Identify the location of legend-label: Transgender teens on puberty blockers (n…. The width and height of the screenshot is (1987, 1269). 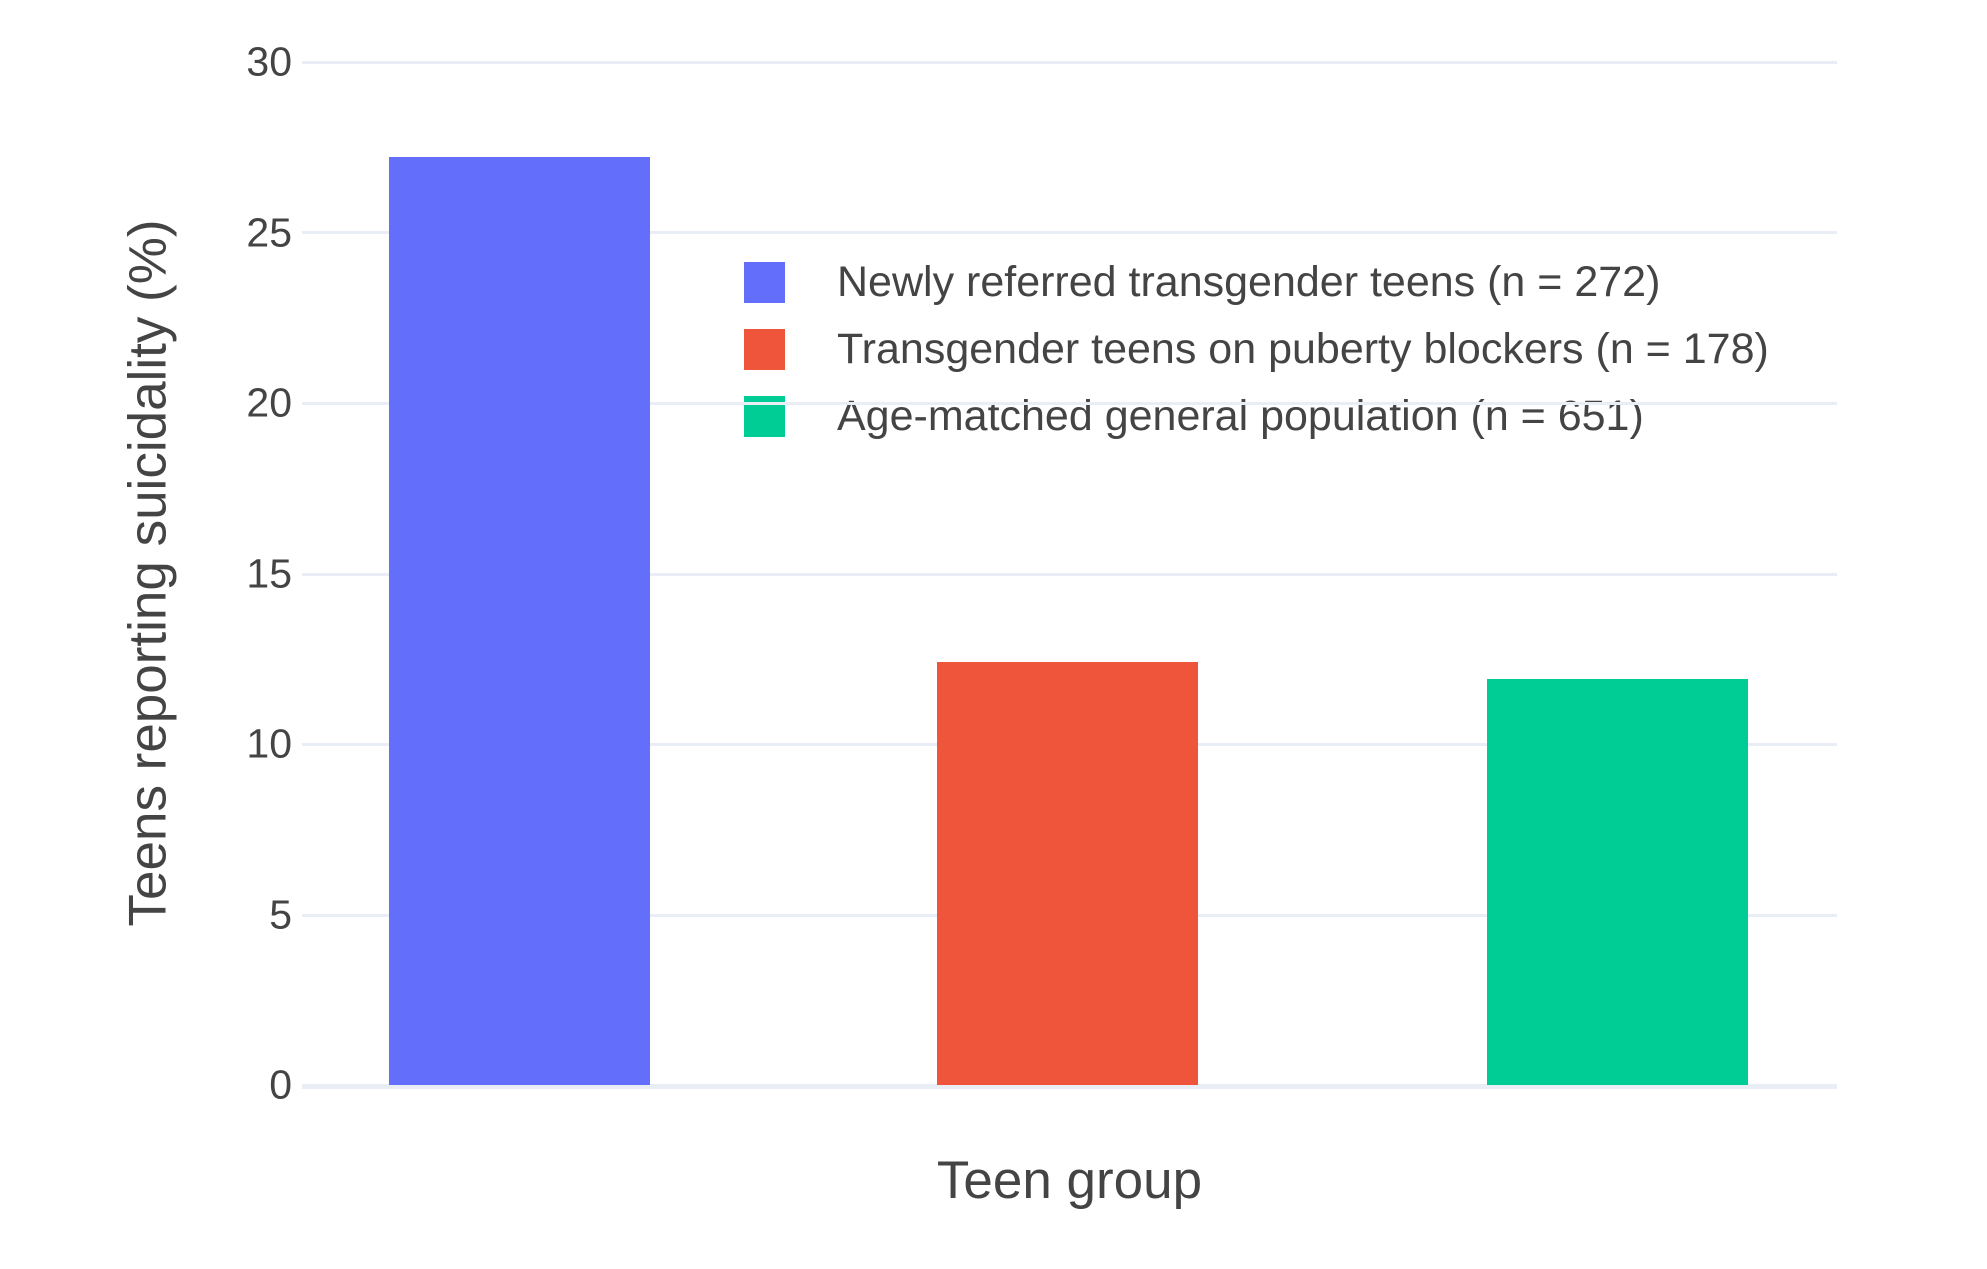
(1303, 349).